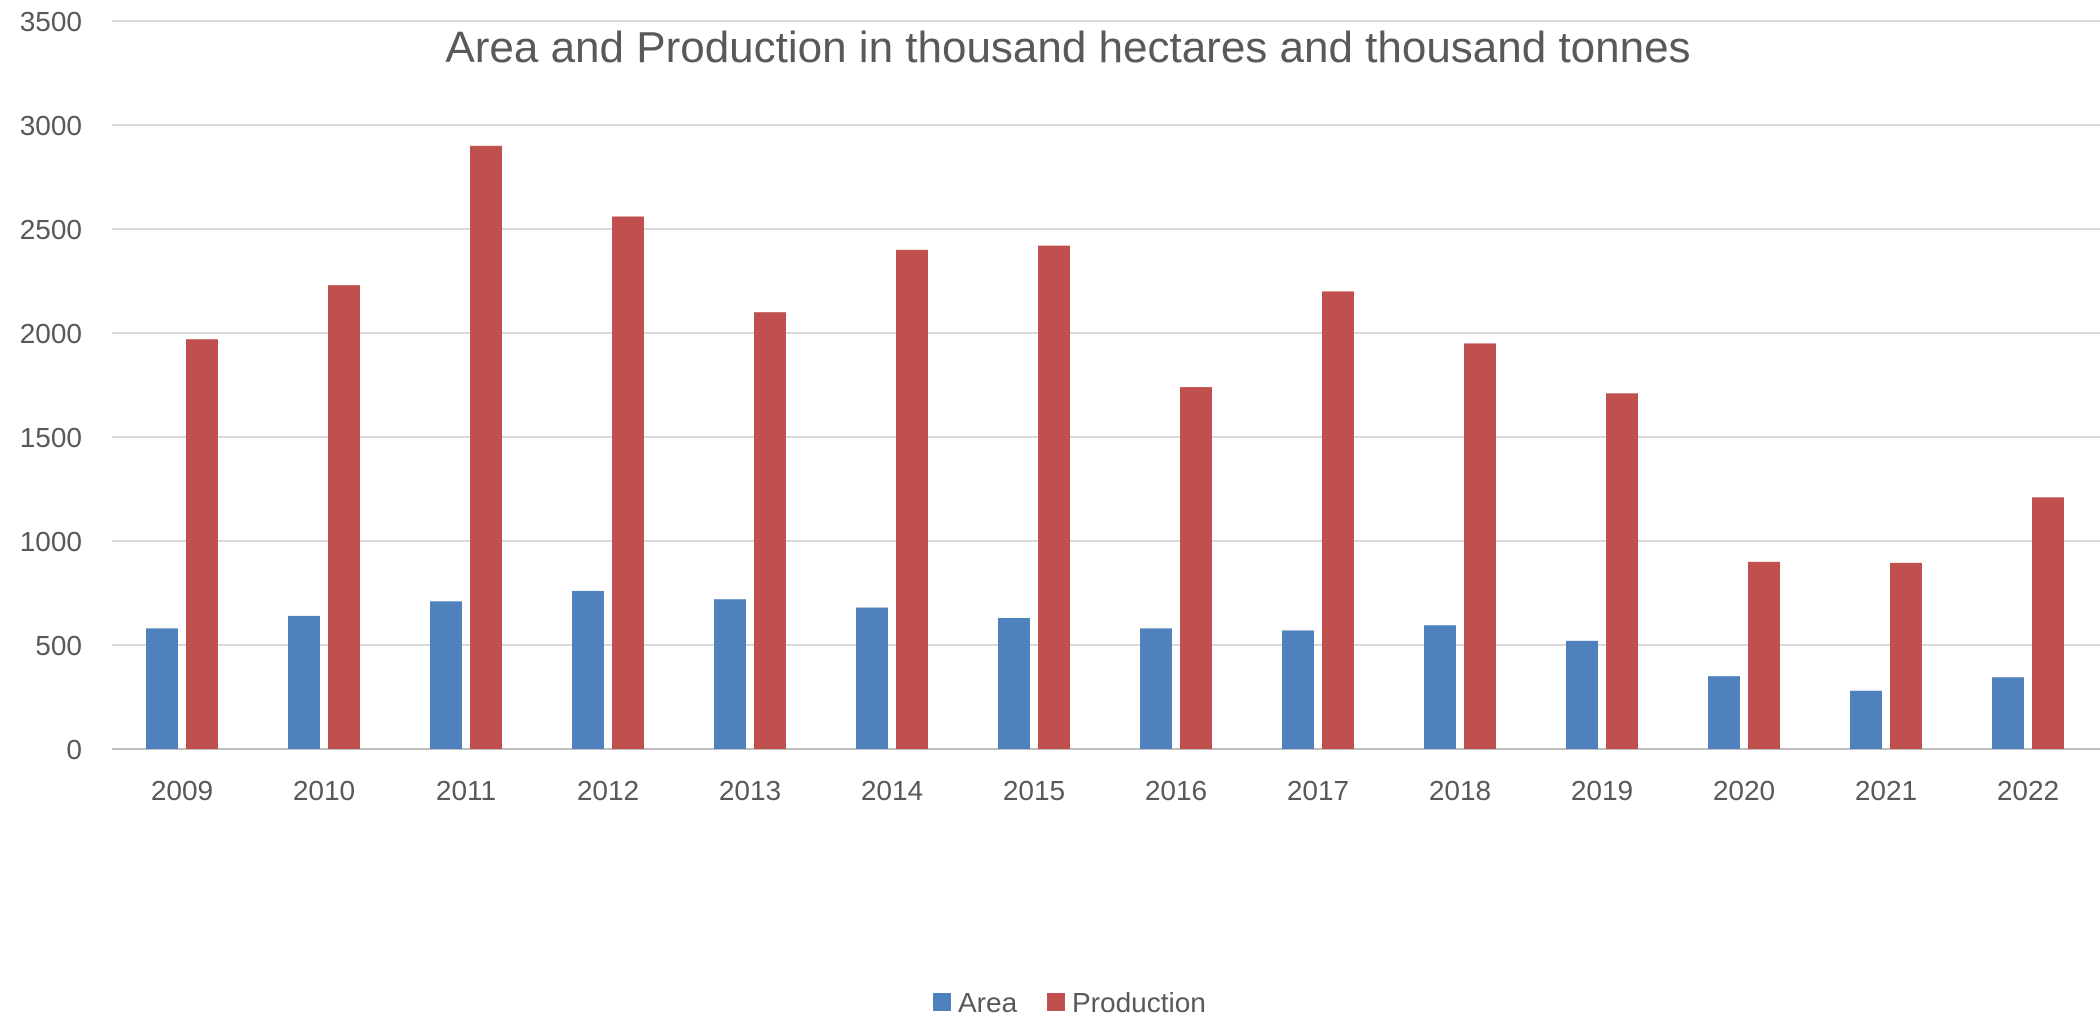 The height and width of the screenshot is (1016, 2100). What do you see at coordinates (1764, 655) in the screenshot?
I see `bar-production-2020` at bounding box center [1764, 655].